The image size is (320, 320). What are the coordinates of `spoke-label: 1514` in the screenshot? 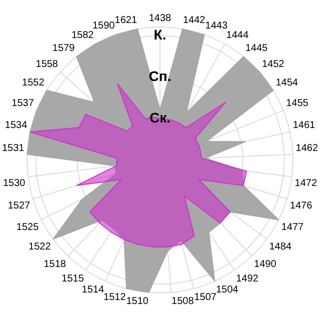 It's located at (93, 290).